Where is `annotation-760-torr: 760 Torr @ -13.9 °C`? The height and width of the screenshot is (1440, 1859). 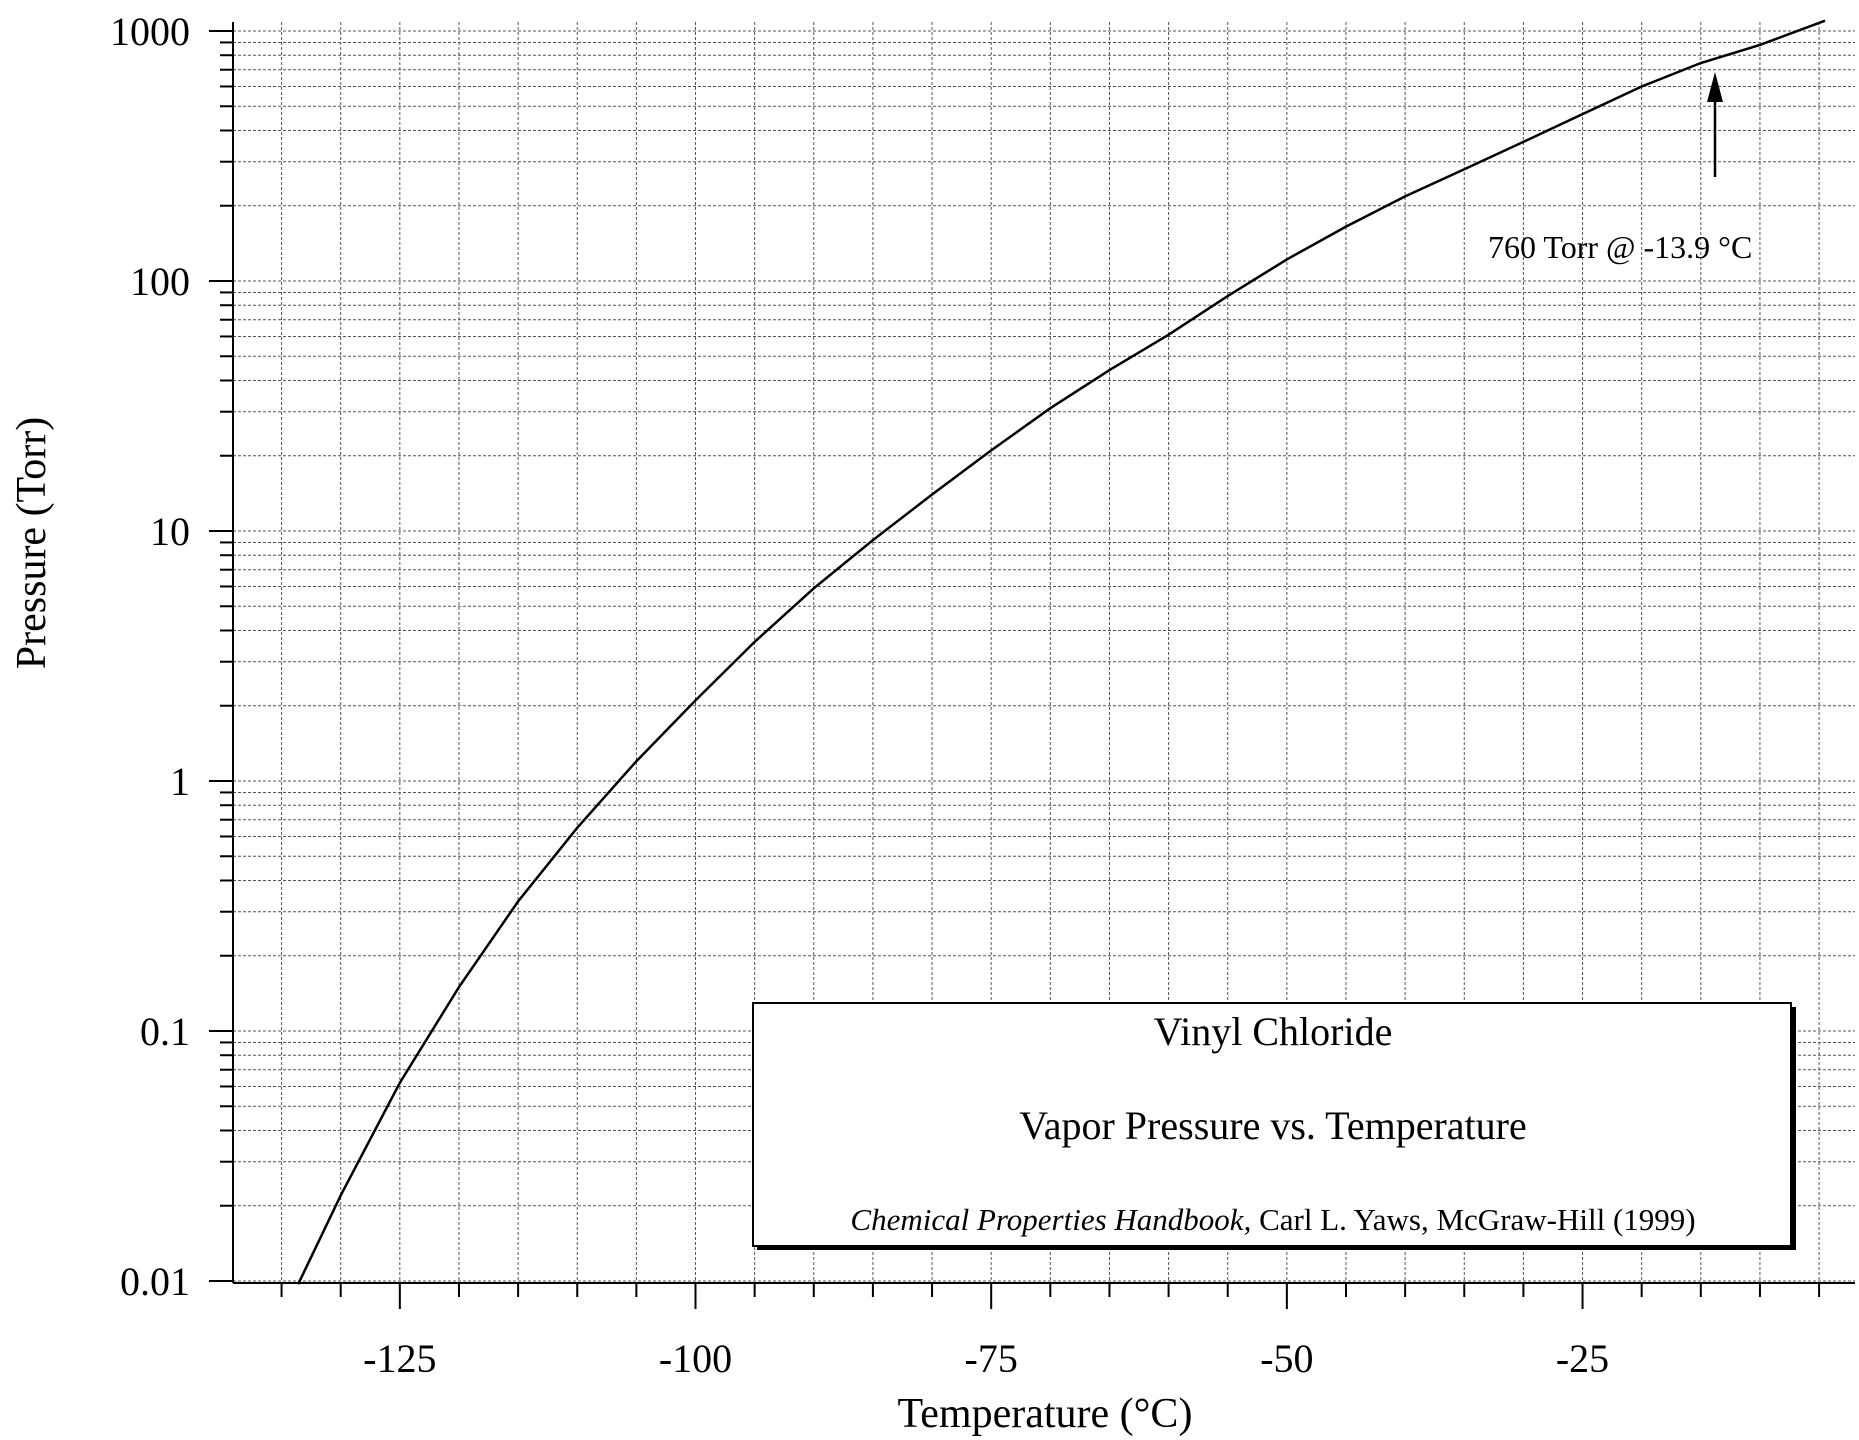
annotation-760-torr: 760 Torr @ -13.9 °C is located at coordinates (1620, 168).